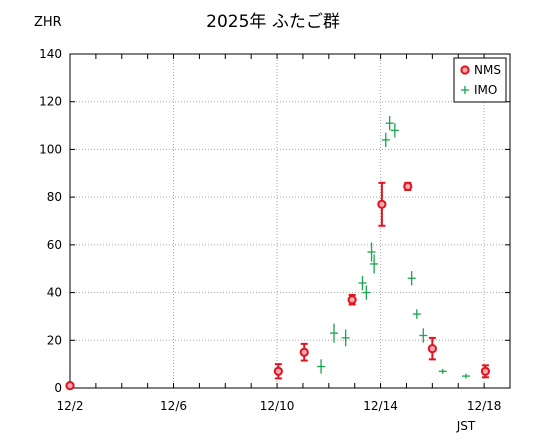  Describe the element at coordinates (54, 245) in the screenshot. I see `y-tick-label: 60` at that location.